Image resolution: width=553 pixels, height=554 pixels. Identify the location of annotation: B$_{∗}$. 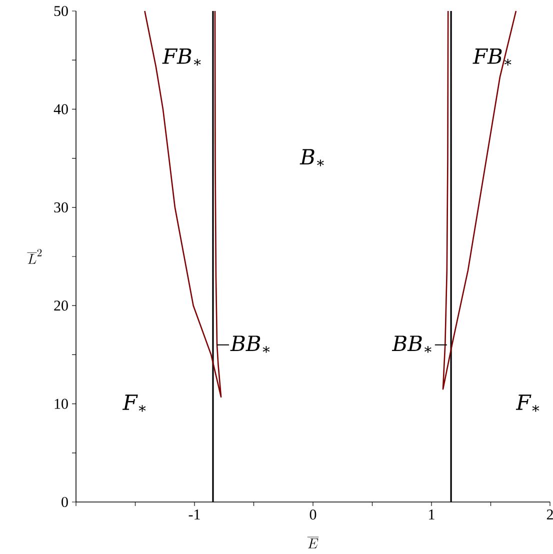
(312, 157).